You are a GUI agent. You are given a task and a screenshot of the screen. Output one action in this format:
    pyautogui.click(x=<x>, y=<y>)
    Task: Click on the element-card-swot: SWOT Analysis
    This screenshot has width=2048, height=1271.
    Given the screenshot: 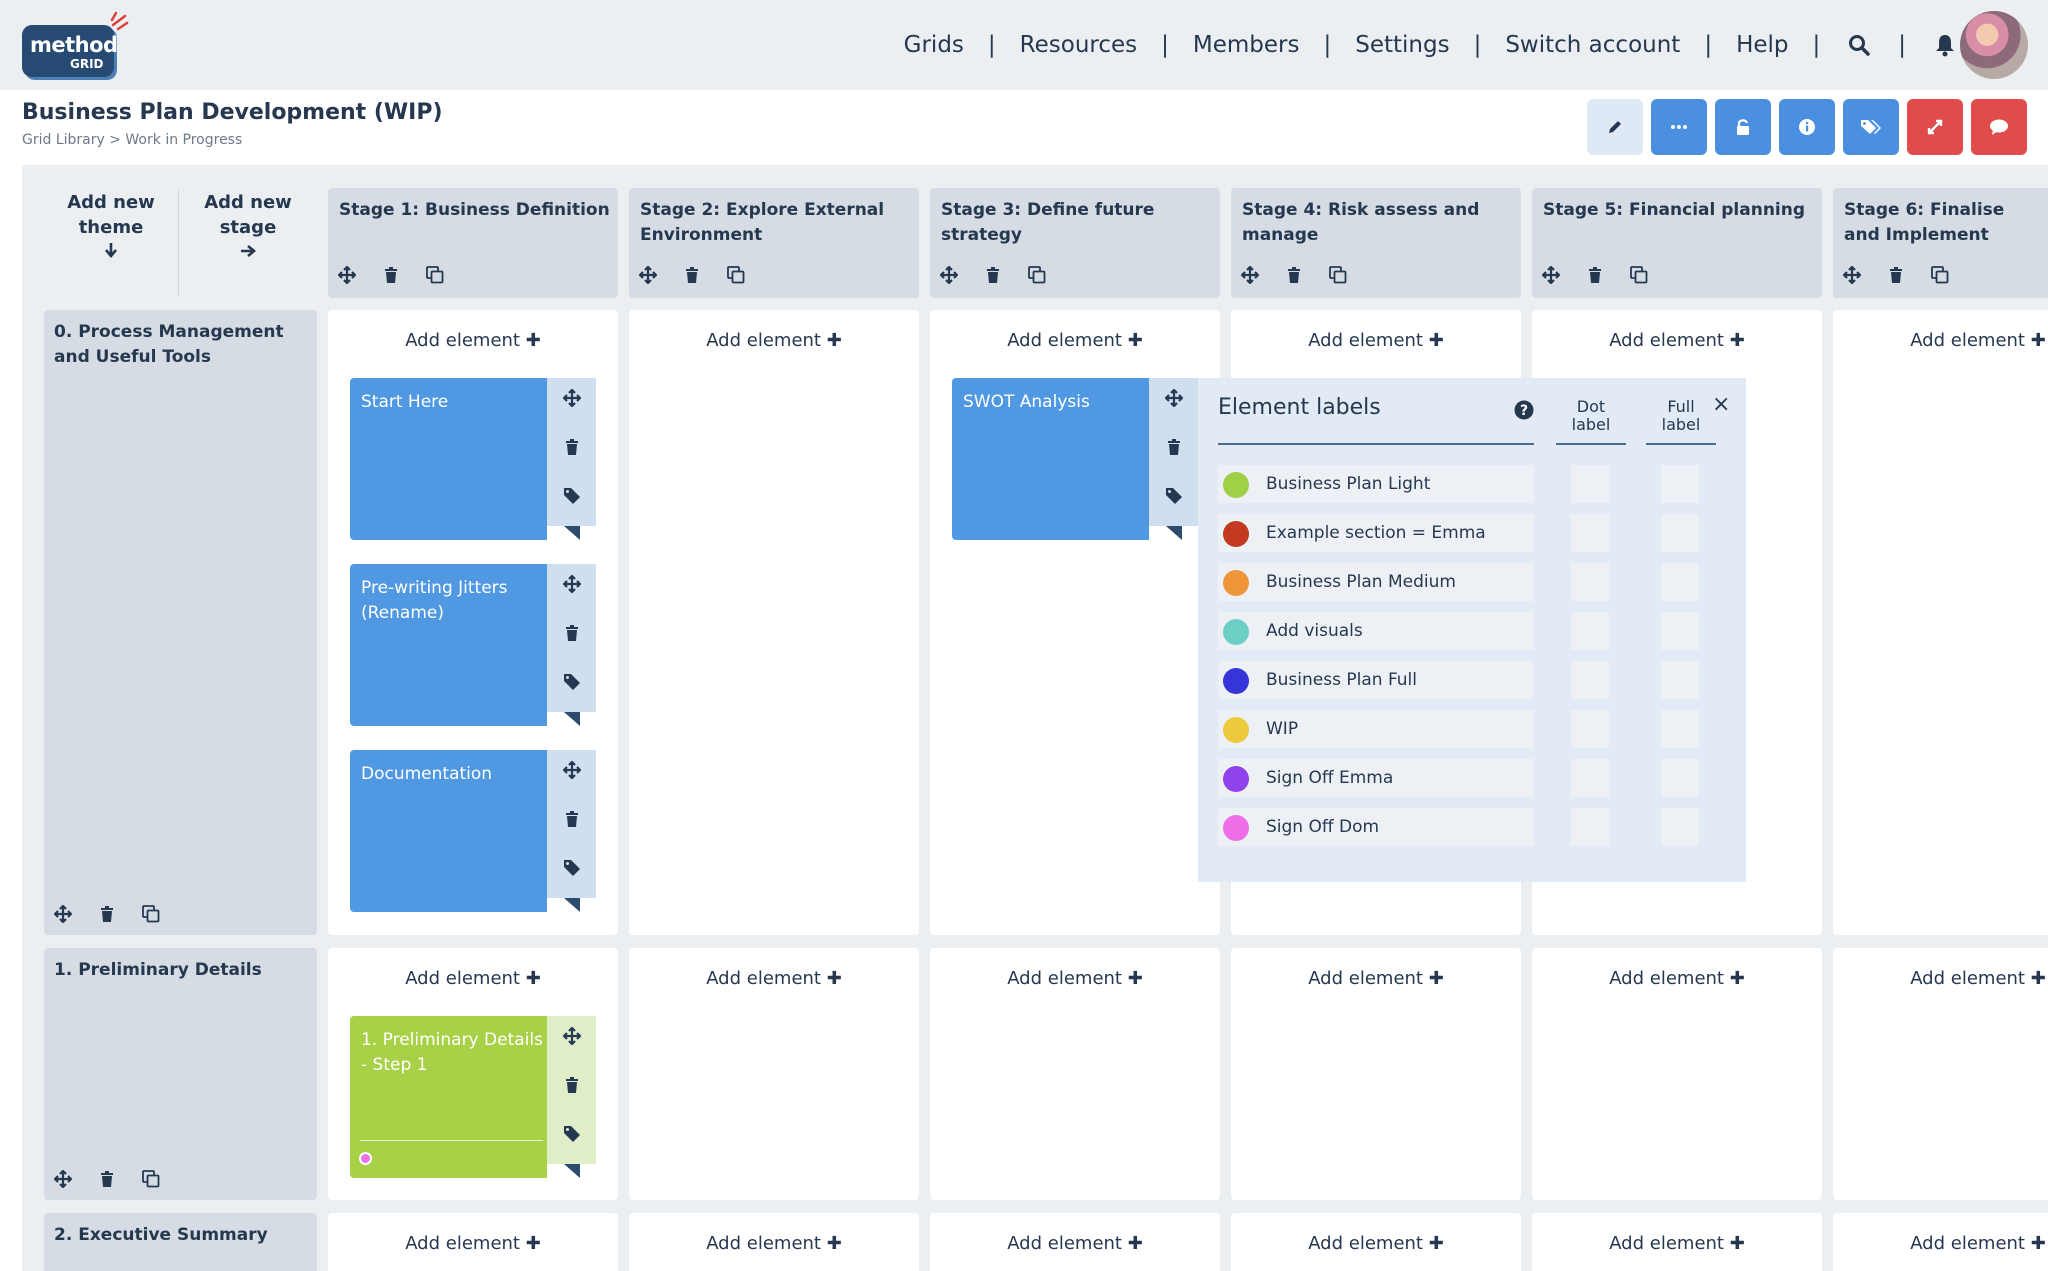 What is the action you would take?
    pyautogui.click(x=1075, y=459)
    